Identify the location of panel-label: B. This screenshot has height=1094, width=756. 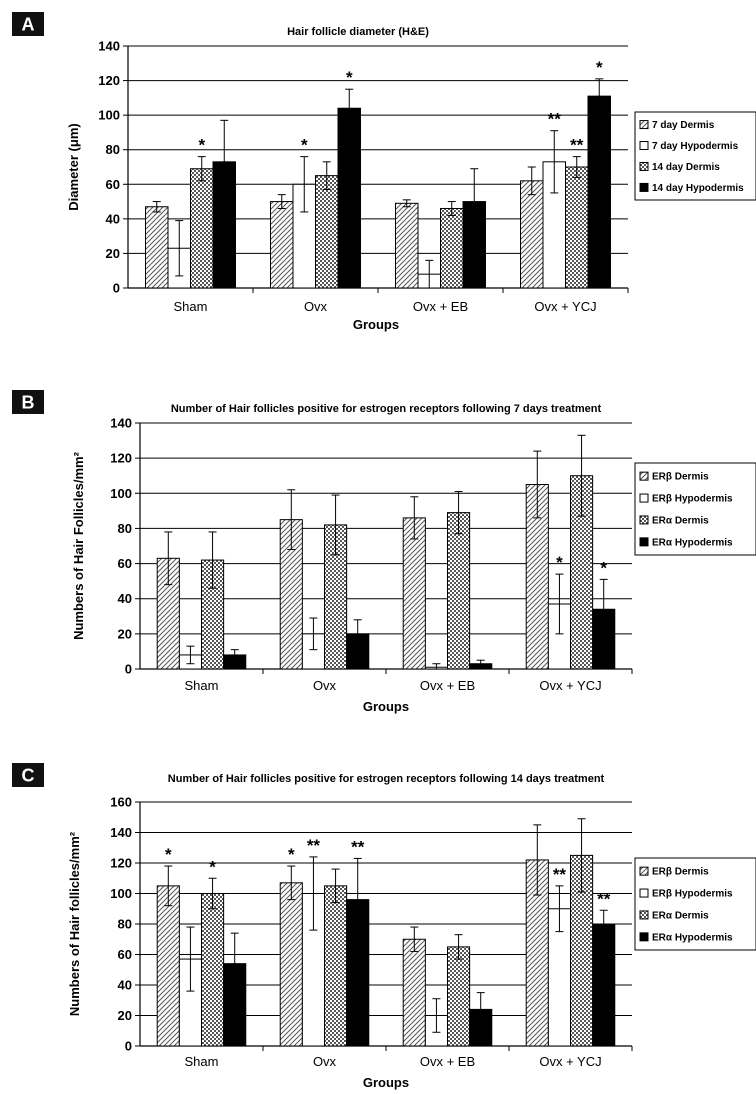
(28, 403).